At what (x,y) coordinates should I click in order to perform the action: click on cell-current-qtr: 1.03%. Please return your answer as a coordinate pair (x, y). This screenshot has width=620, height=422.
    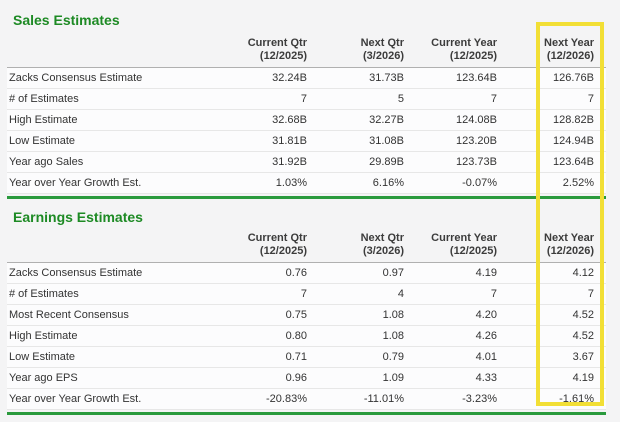
    Looking at the image, I should click on (291, 183).